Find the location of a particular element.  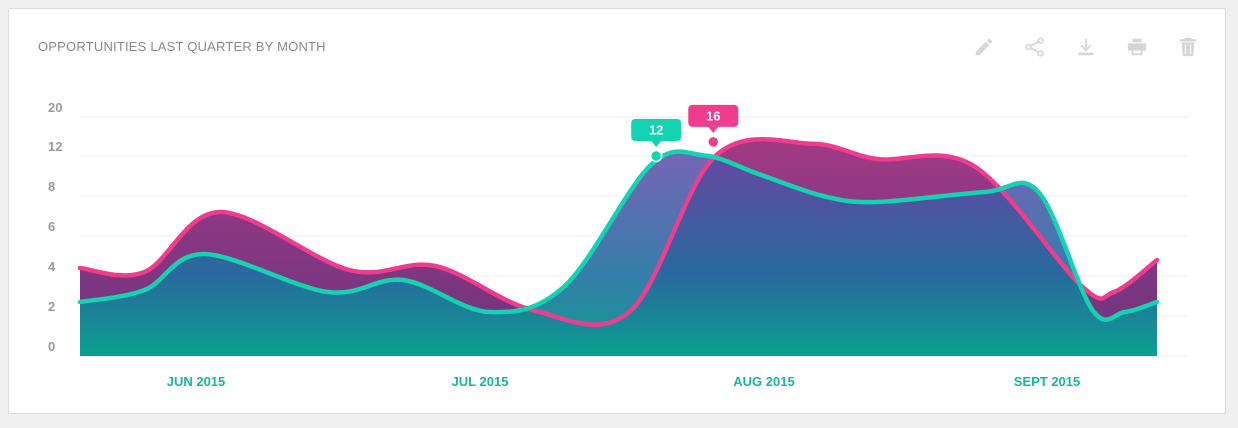

y-tick-label: 20 is located at coordinates (55, 107).